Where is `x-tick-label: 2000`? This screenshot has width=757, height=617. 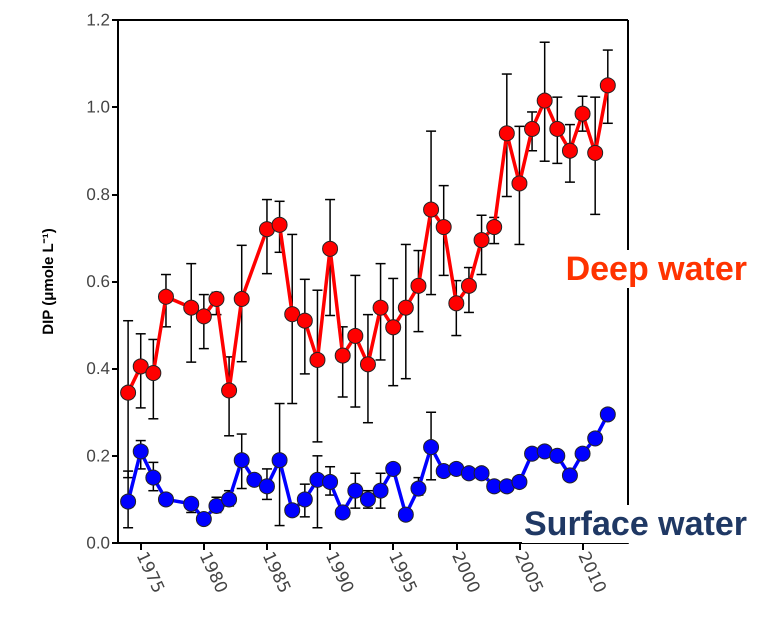 x-tick-label: 2000 is located at coordinates (465, 572).